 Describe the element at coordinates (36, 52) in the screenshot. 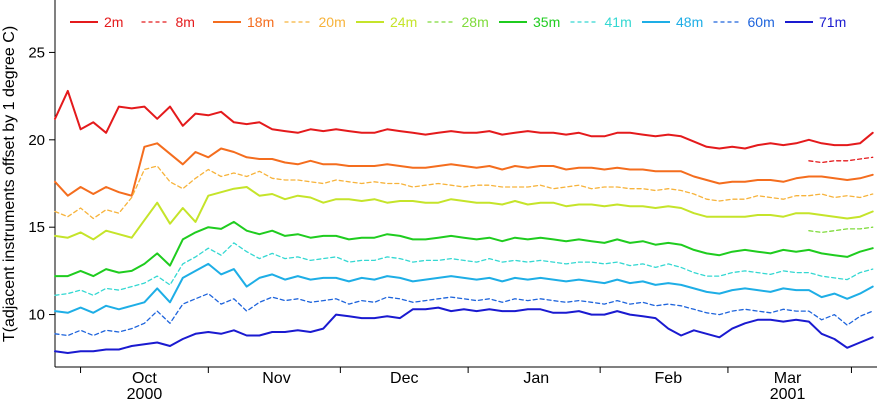

I see `y-tick-label-25: 25` at that location.